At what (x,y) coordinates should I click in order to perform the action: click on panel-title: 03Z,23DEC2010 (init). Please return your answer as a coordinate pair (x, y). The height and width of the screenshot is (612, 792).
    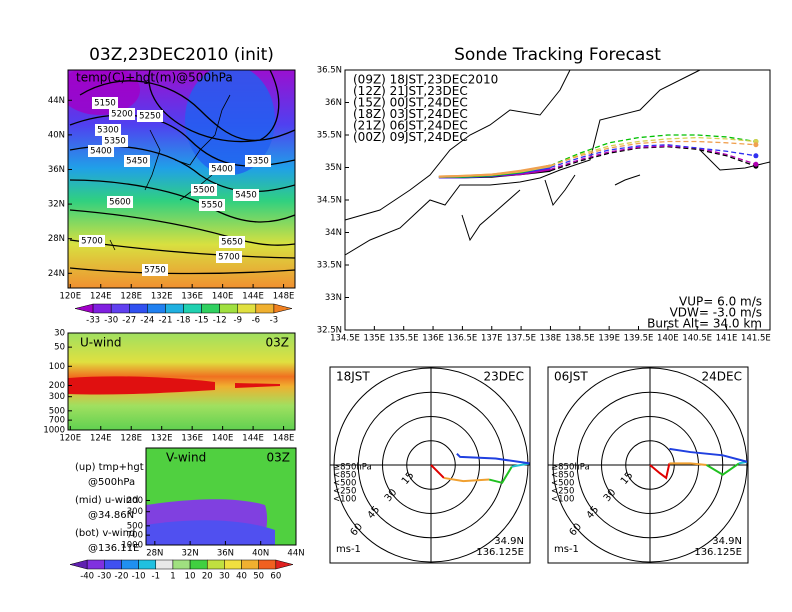
    Looking at the image, I should click on (181, 55).